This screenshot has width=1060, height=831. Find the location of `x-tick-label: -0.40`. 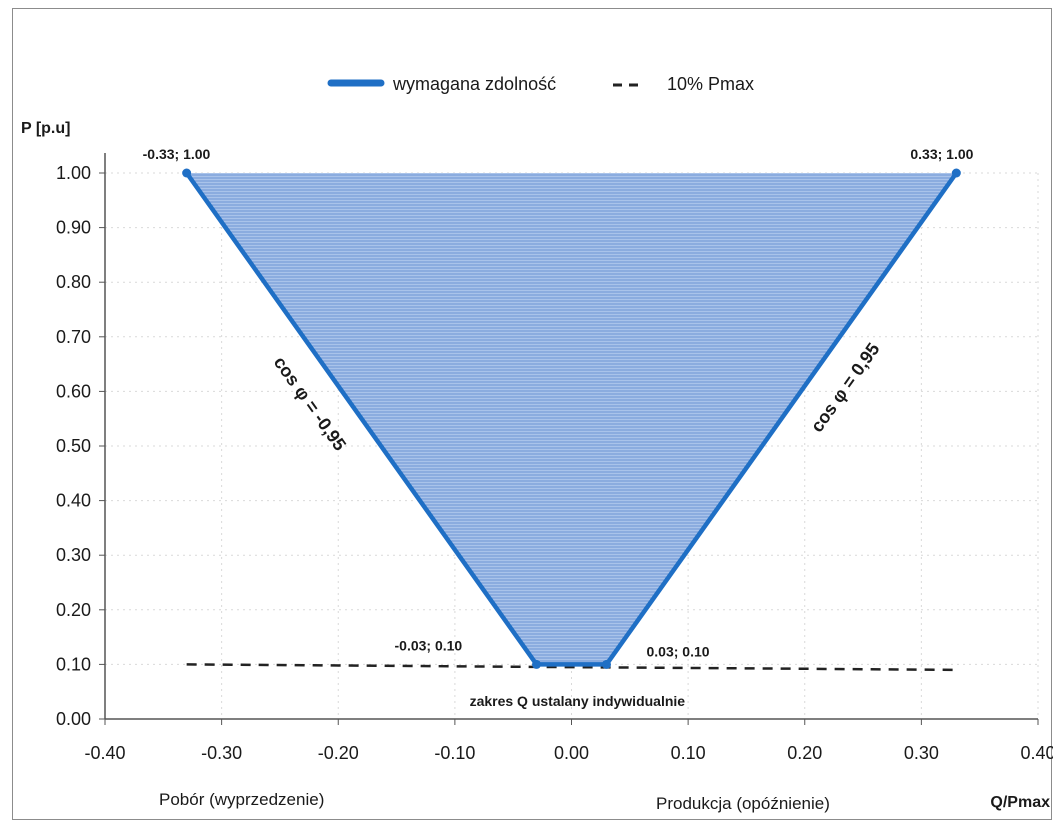

x-tick-label: -0.40 is located at coordinates (104, 753).